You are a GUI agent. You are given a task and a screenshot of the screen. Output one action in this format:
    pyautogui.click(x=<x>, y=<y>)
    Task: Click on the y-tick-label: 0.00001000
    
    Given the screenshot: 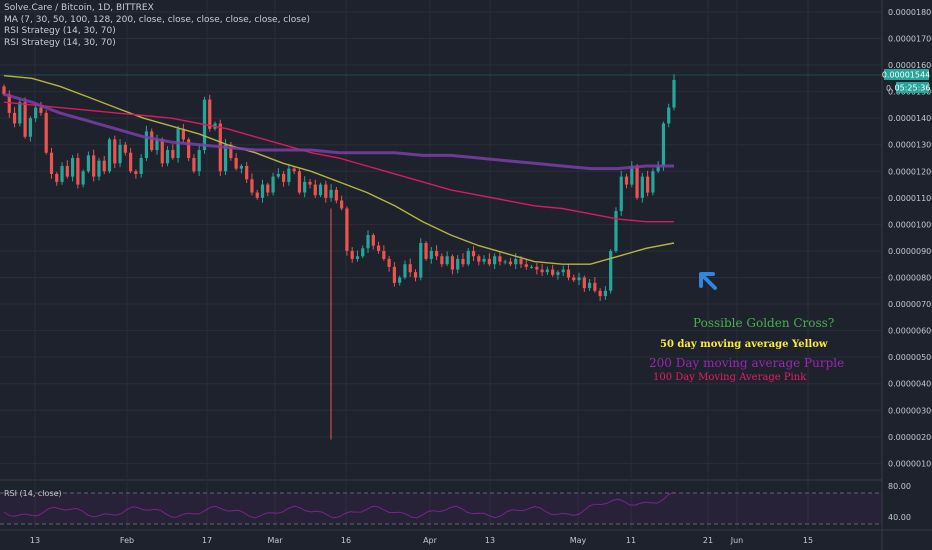 What is the action you would take?
    pyautogui.click(x=910, y=224)
    